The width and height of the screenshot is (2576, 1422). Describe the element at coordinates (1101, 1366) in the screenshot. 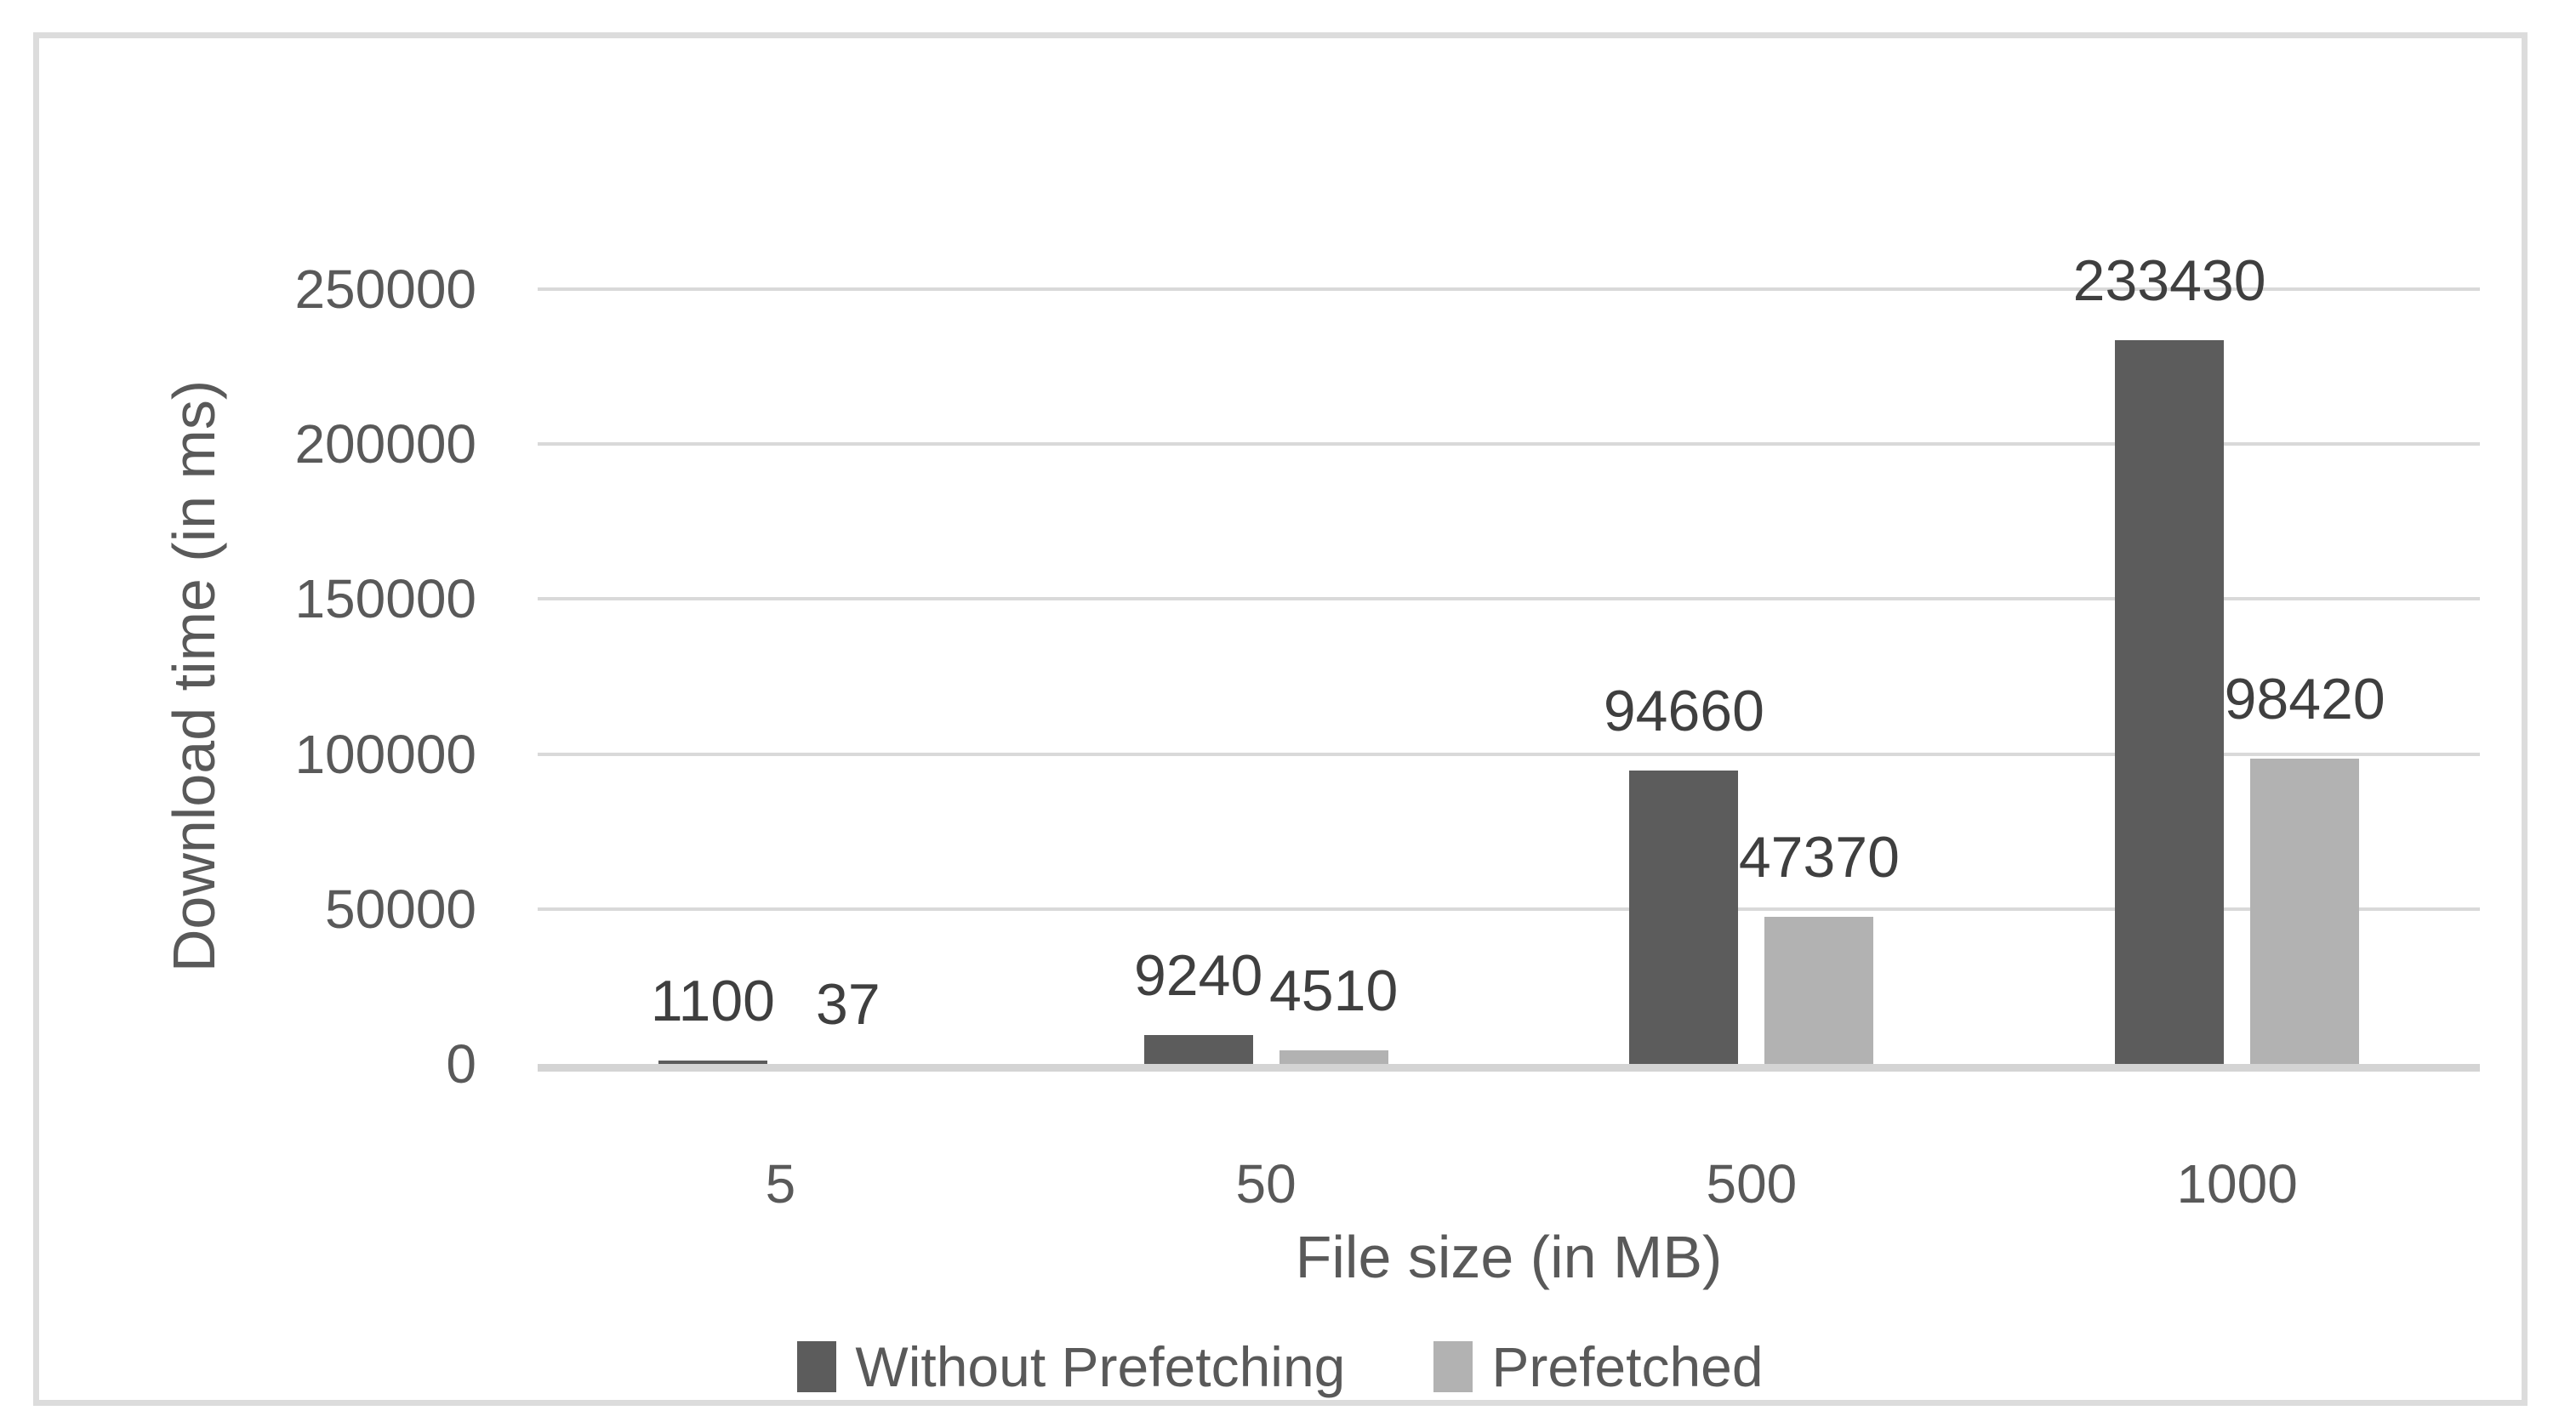

I see `legend-label: Without Prefetching` at that location.